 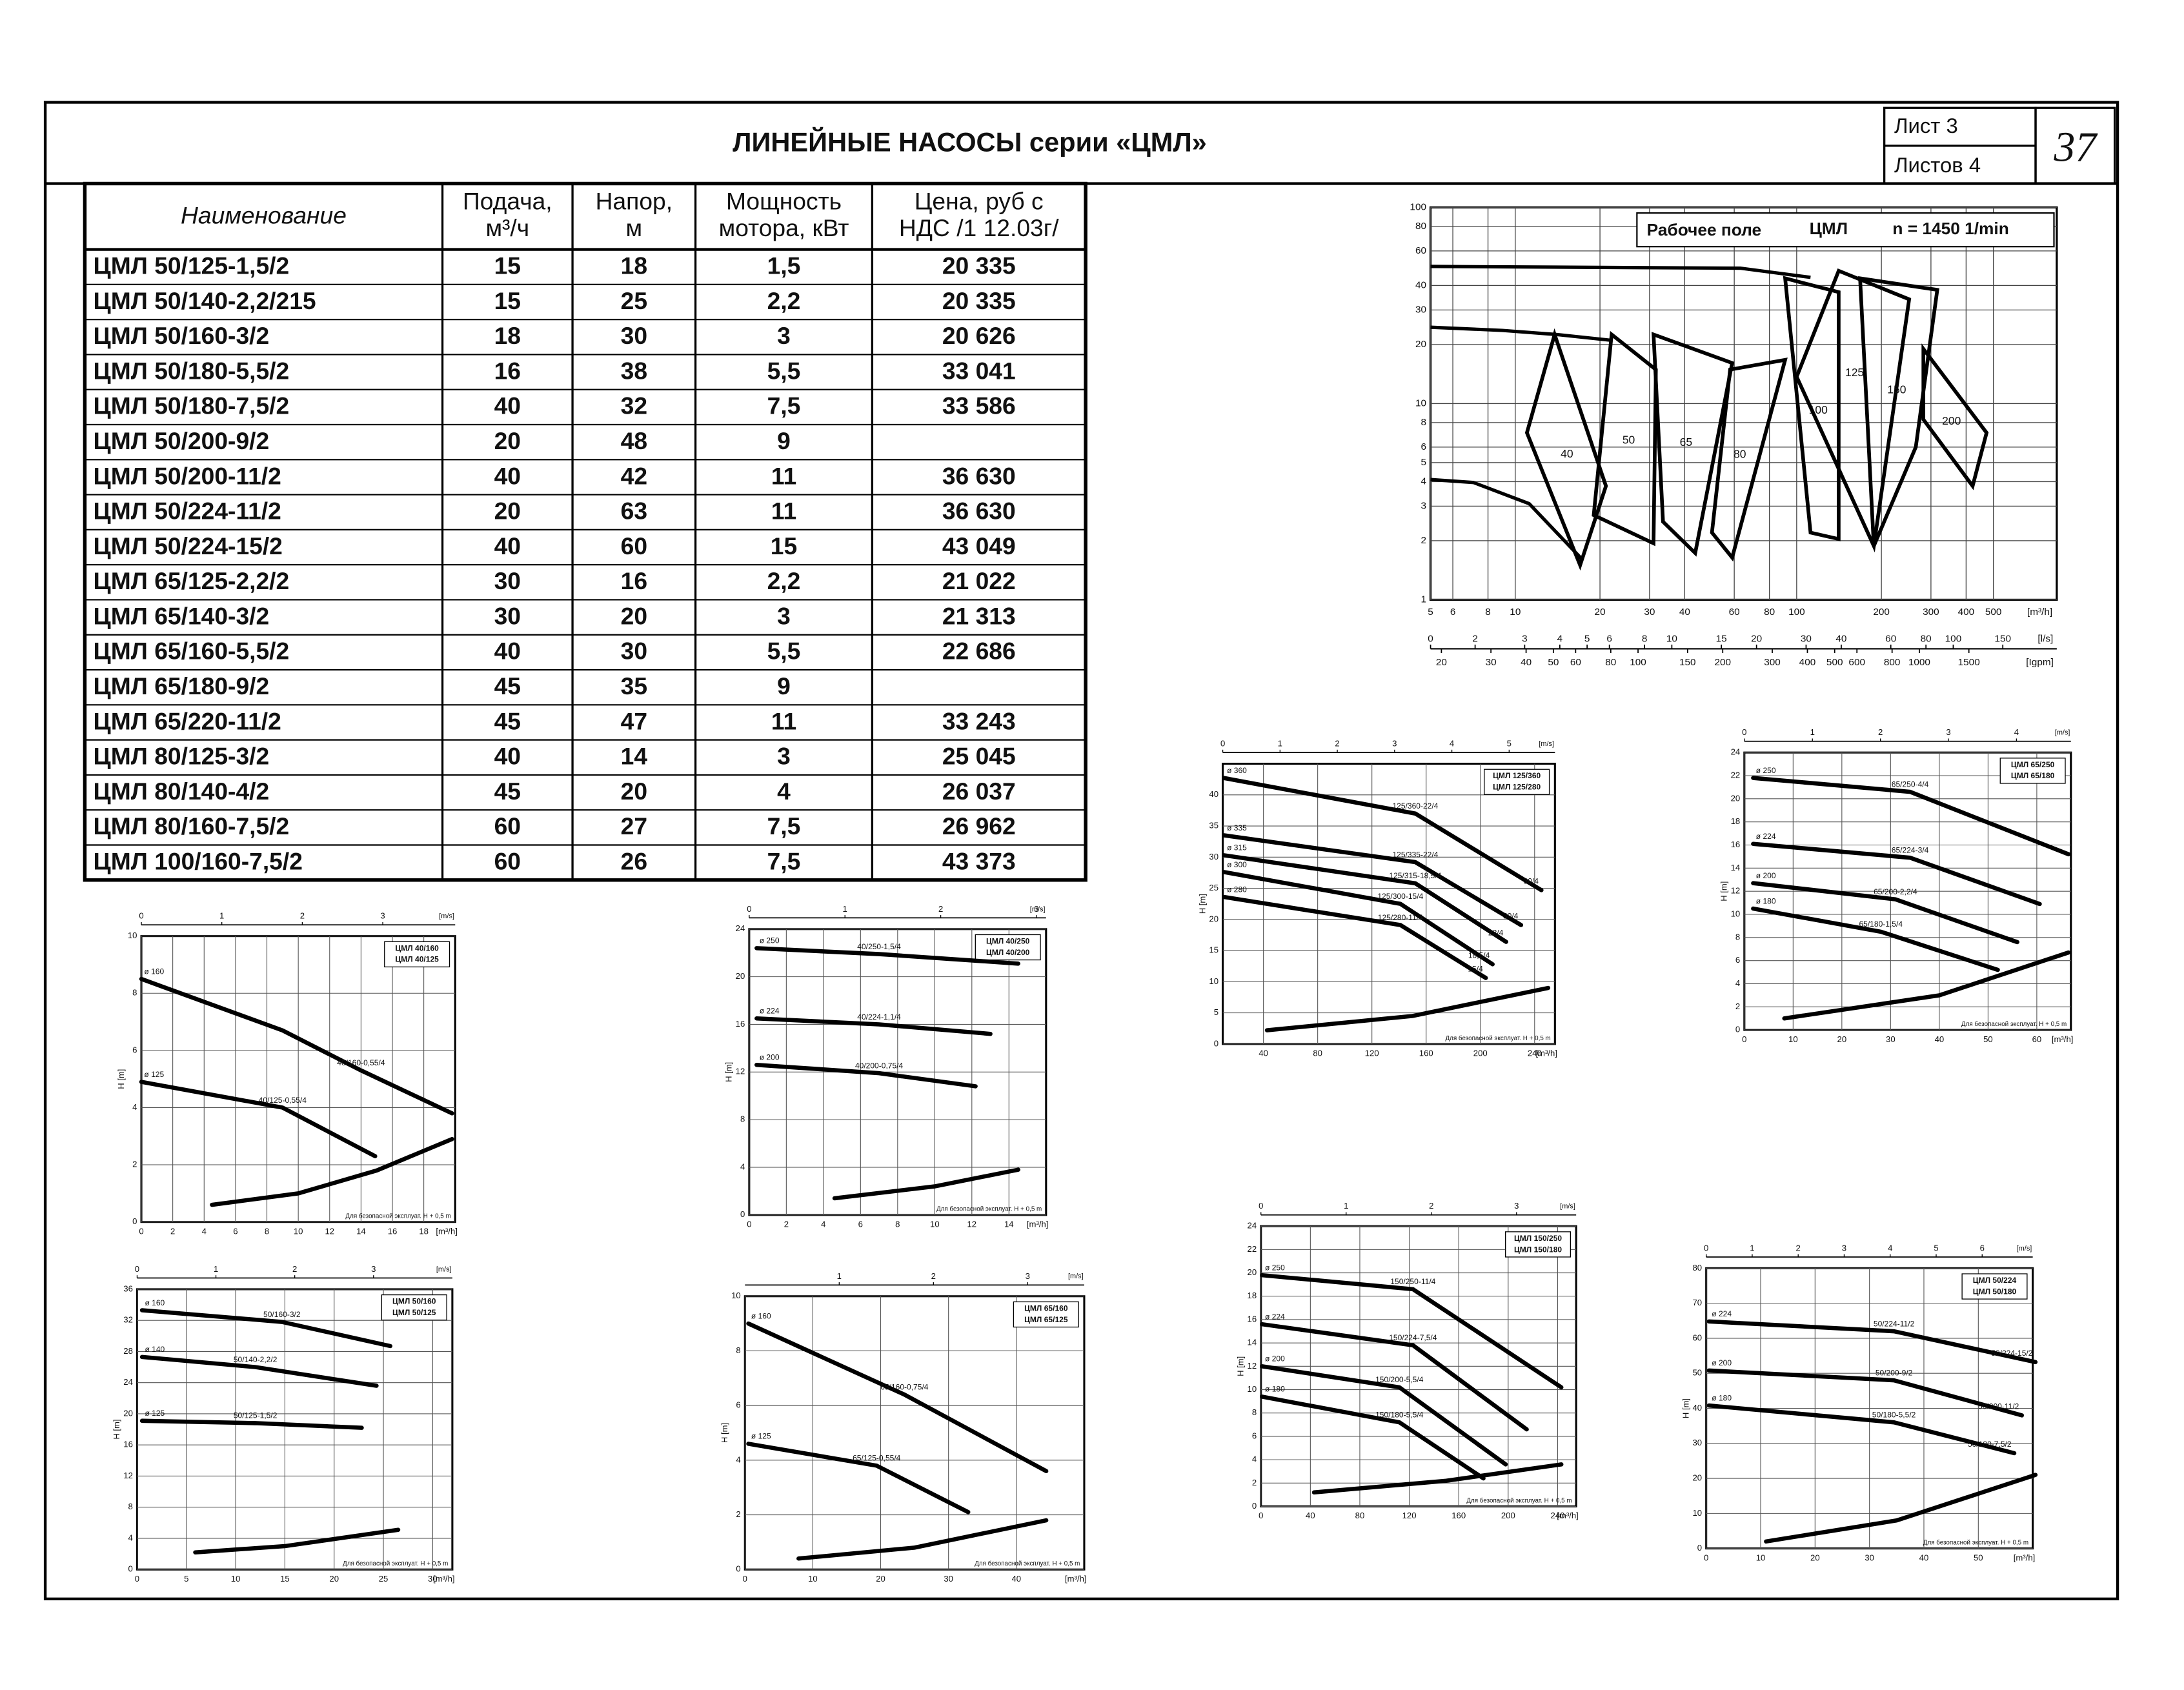 What do you see at coordinates (634, 475) in the screenshot?
I see `table-cell: 42` at bounding box center [634, 475].